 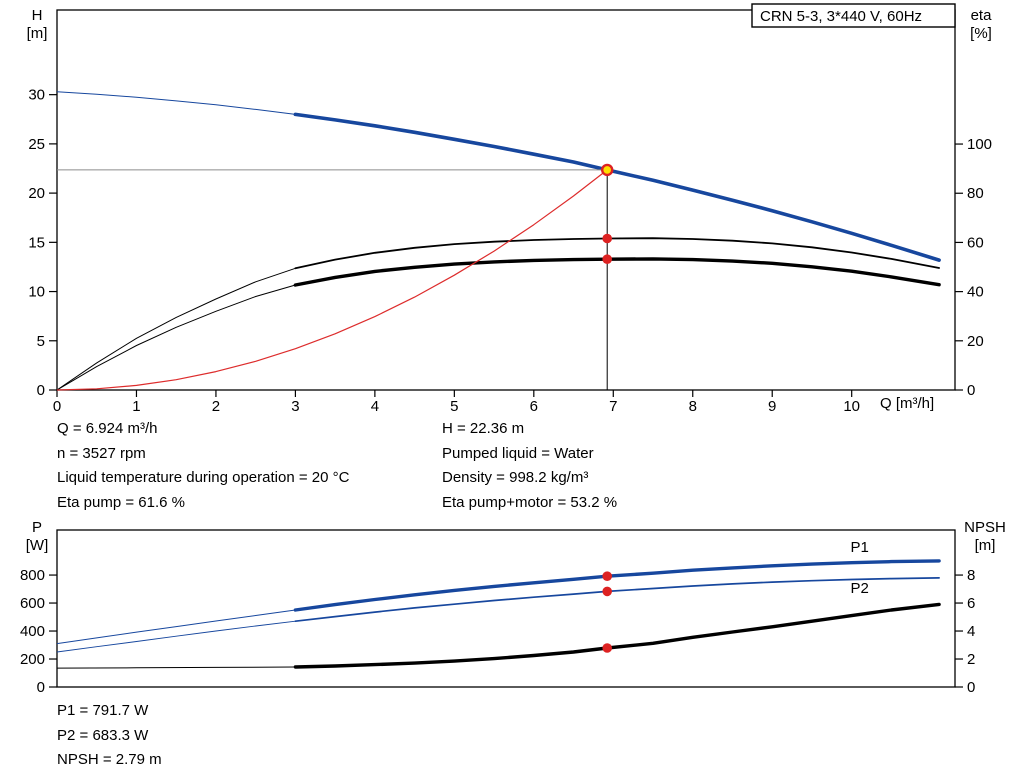 I want to click on x-tick-label: 8, so click(x=693, y=406).